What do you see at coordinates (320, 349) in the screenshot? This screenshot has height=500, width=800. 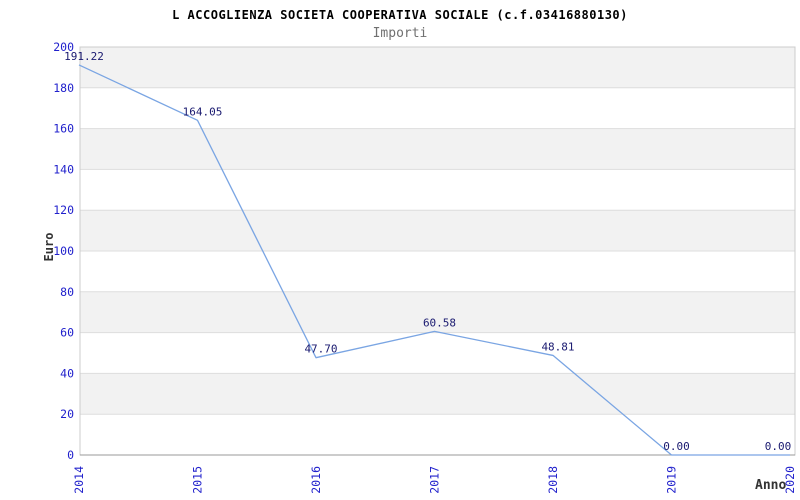 I see `point-value-label: 47.70` at bounding box center [320, 349].